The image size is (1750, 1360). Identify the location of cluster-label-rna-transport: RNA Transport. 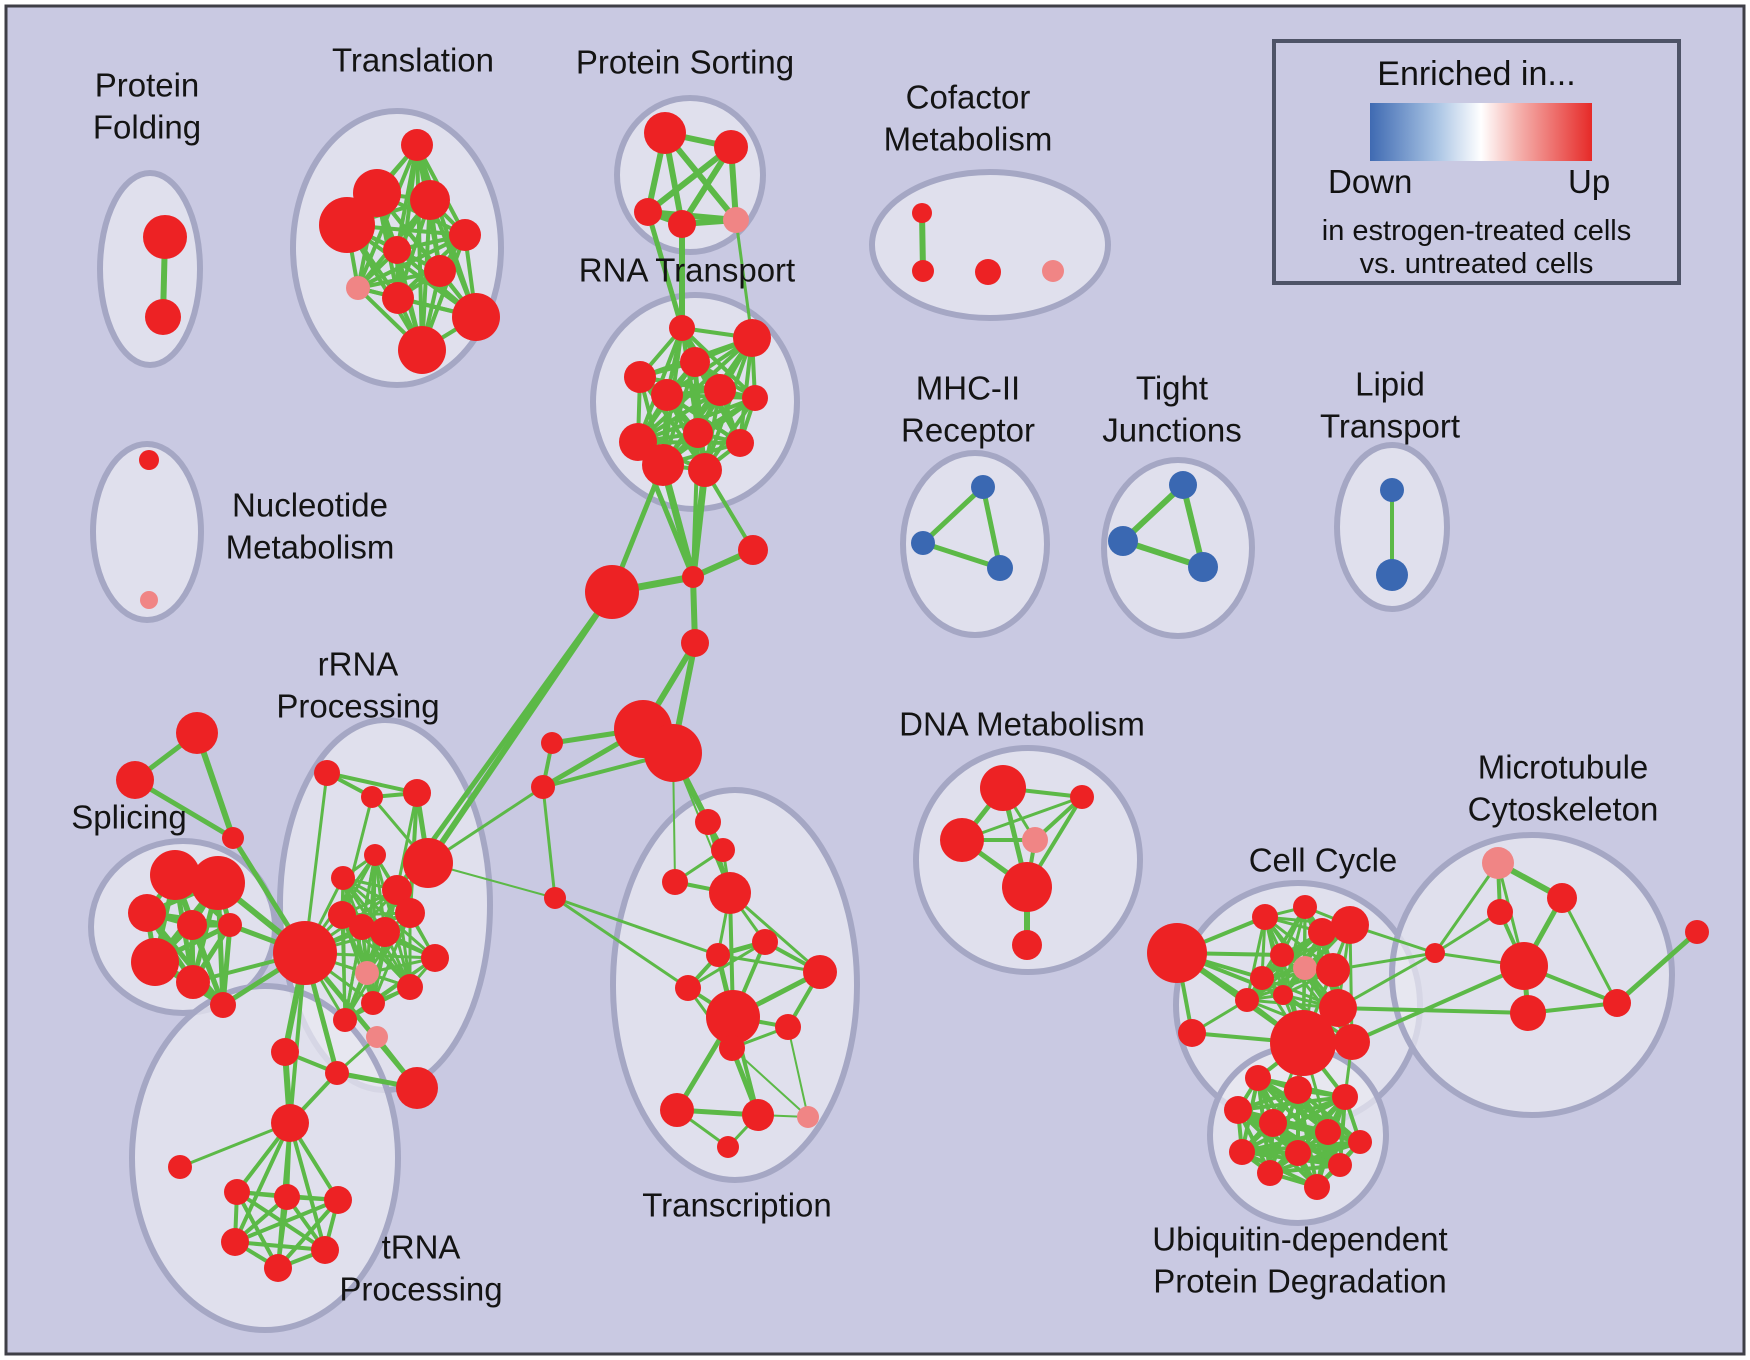
(687, 270).